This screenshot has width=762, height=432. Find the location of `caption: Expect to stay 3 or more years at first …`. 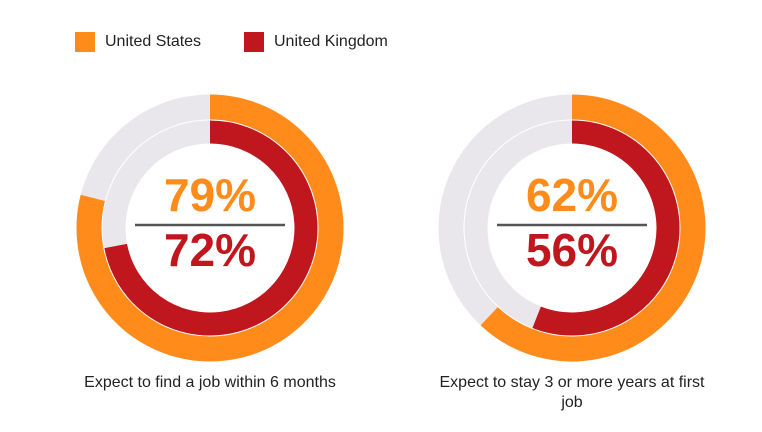

caption: Expect to stay 3 or more years at first … is located at coordinates (572, 392).